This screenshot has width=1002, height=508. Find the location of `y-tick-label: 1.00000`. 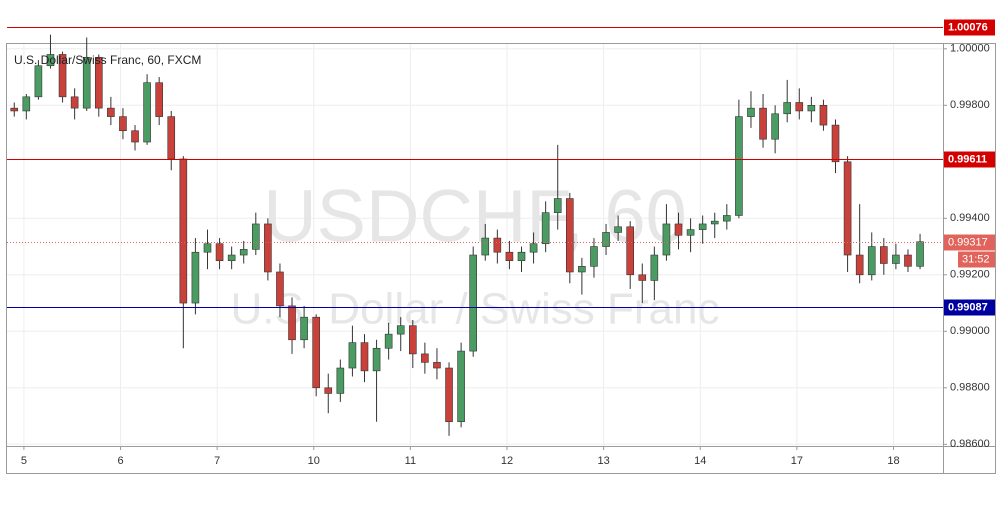

y-tick-label: 1.00000 is located at coordinates (970, 49).